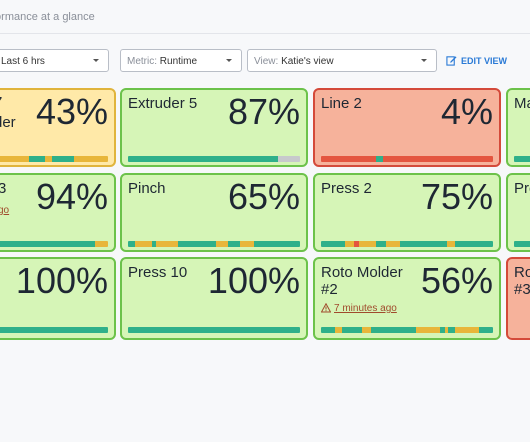 This screenshot has width=530, height=442. Describe the element at coordinates (3, 188) in the screenshot. I see `machine-name: 3` at that location.